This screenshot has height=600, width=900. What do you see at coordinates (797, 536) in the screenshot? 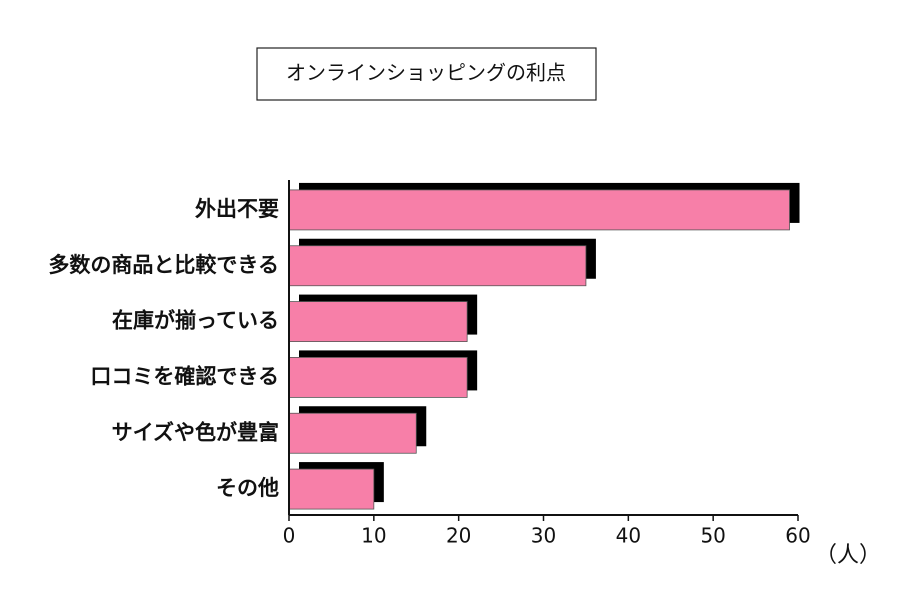
I see `x-tick-label: 60` at bounding box center [797, 536].